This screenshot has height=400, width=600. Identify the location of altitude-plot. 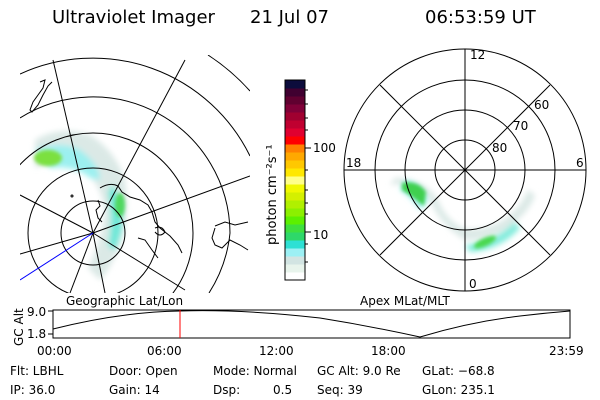
(309, 324).